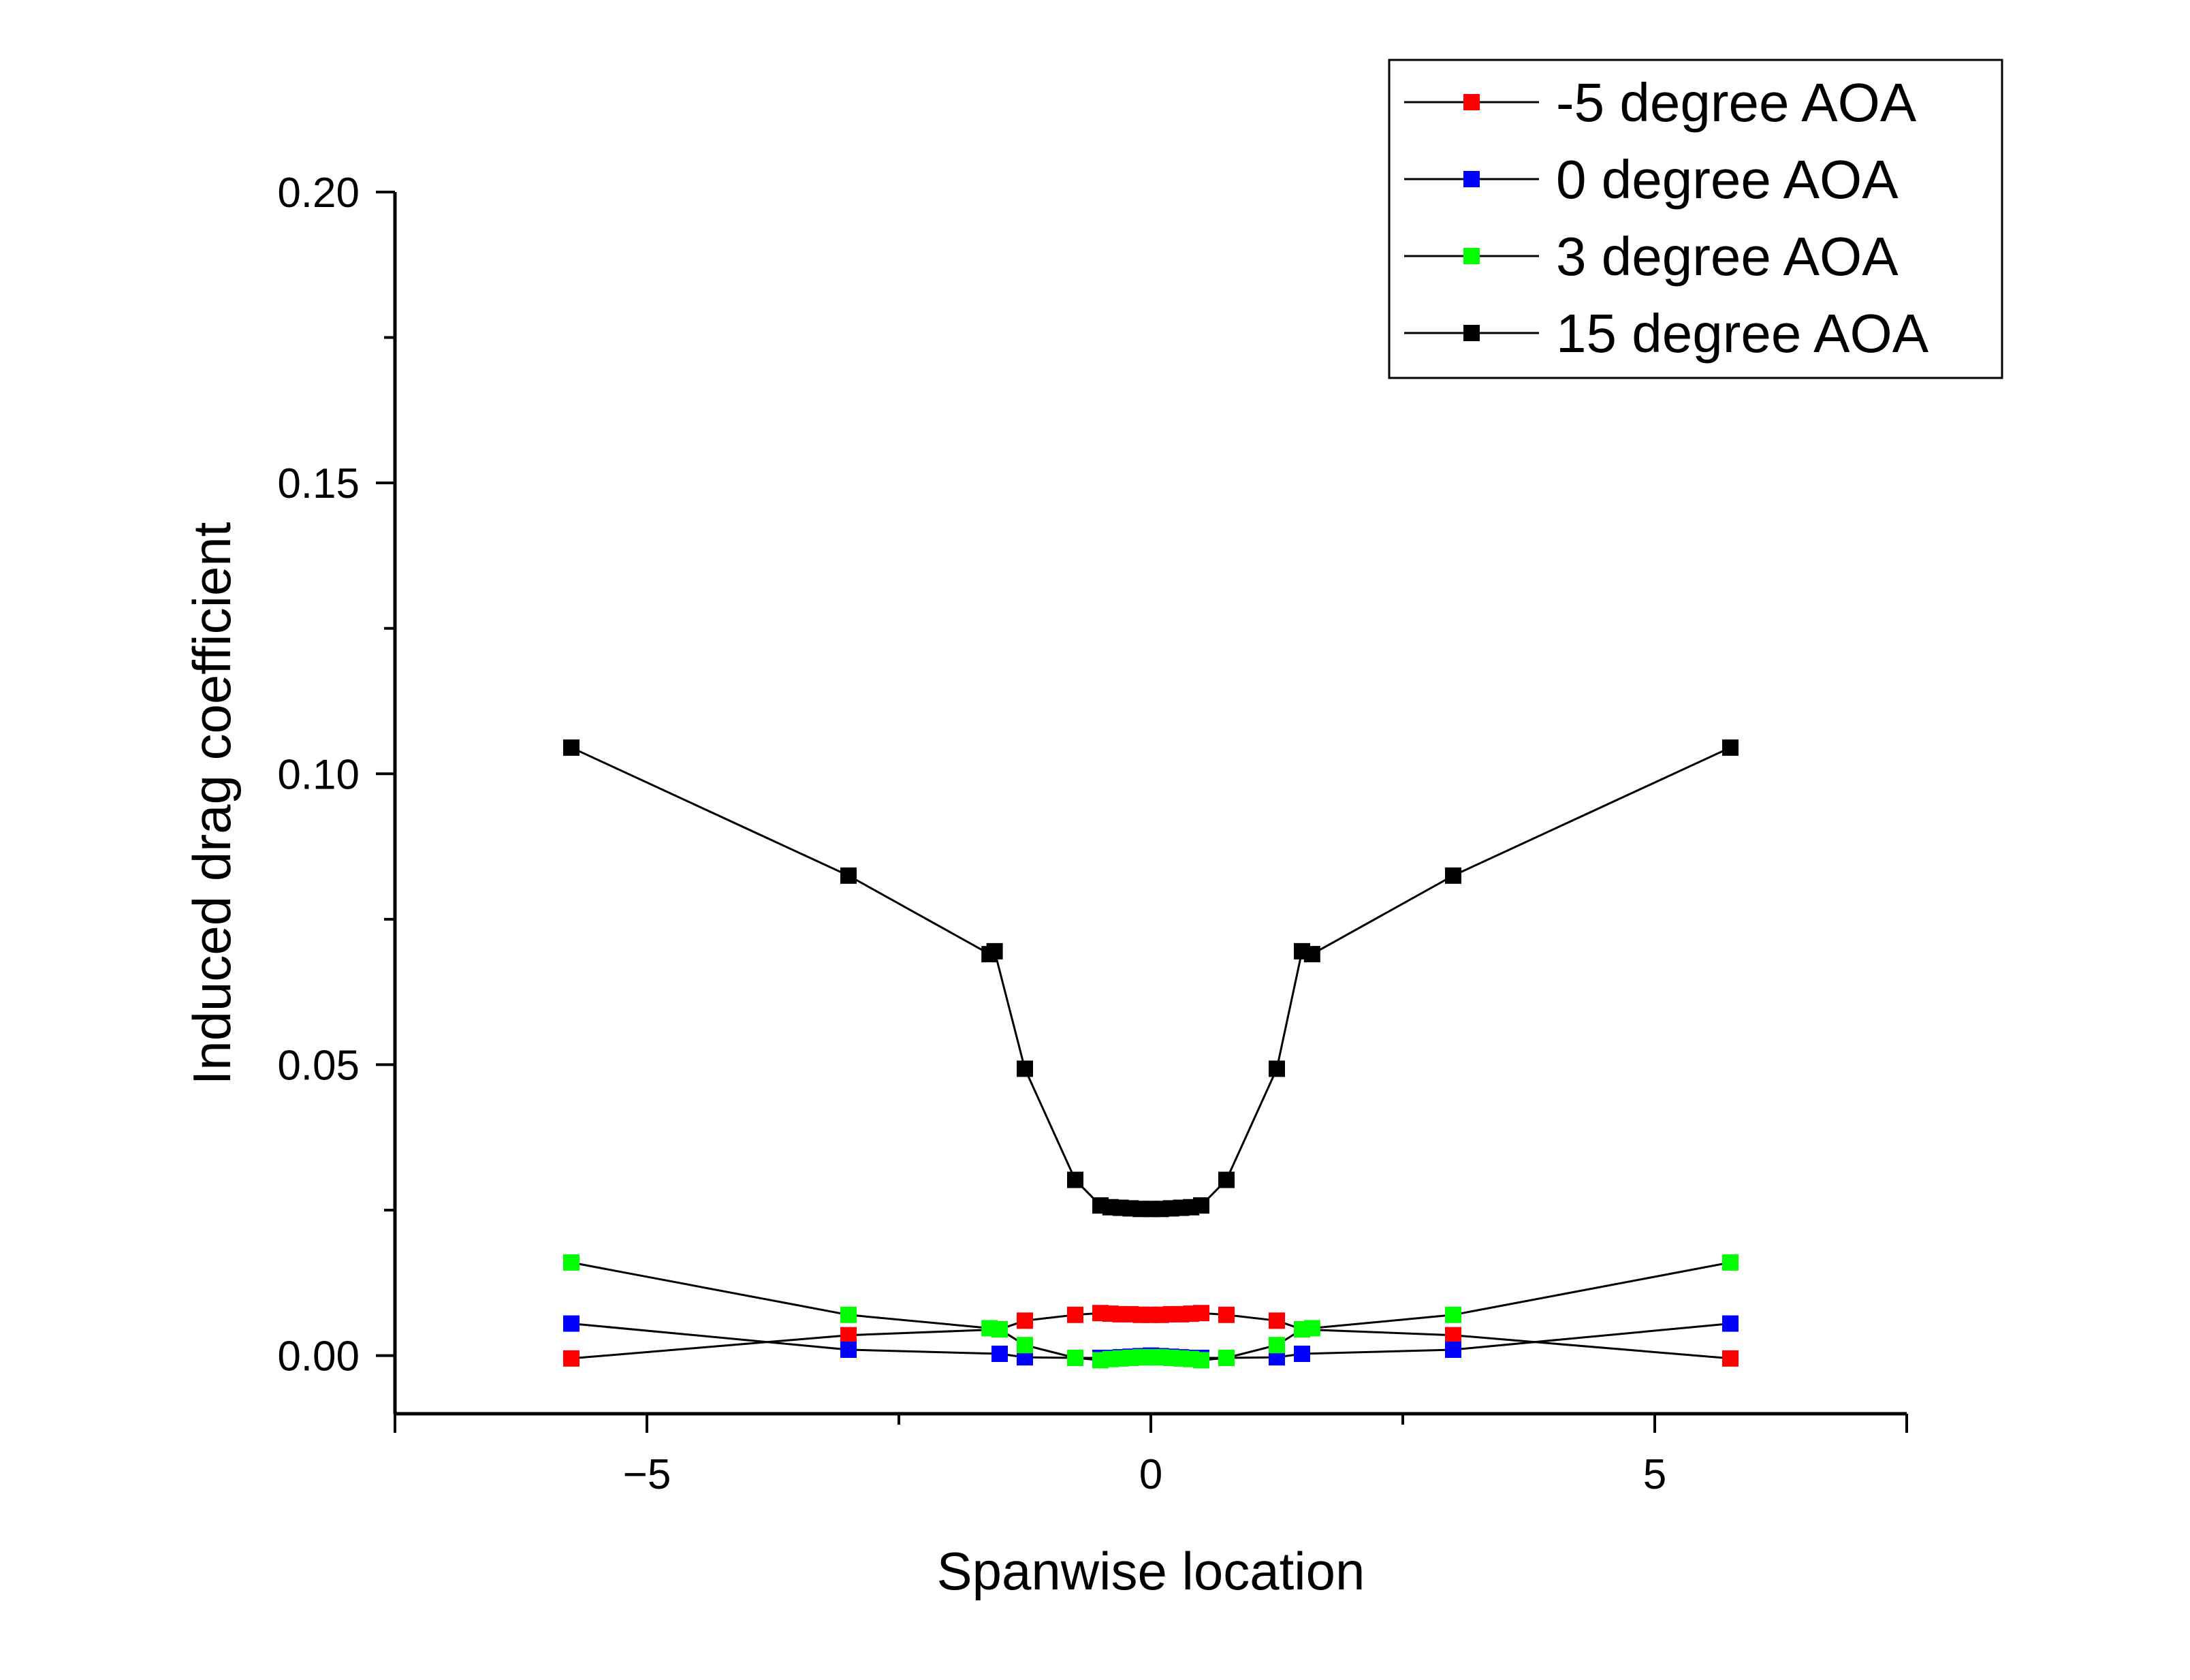 This screenshot has width=2190, height=1680. Describe the element at coordinates (1727, 256) in the screenshot. I see `legend-label: 3 degree AOA` at that location.